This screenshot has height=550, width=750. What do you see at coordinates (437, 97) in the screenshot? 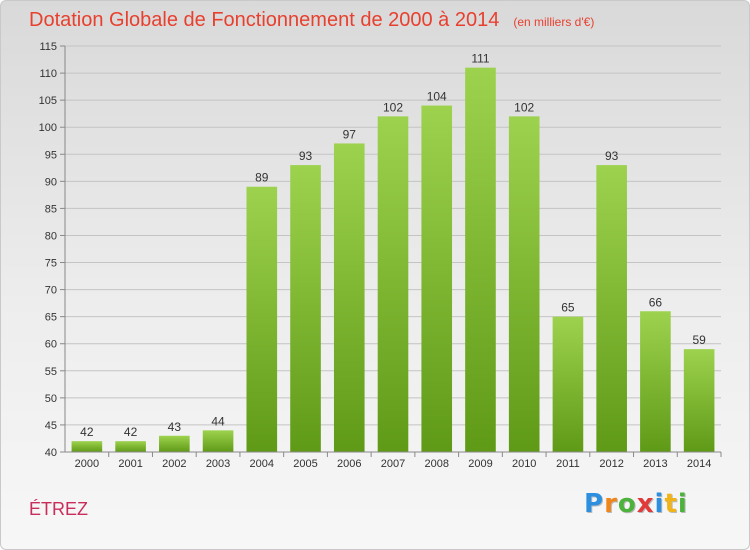
I see `data-label: 104` at bounding box center [437, 97].